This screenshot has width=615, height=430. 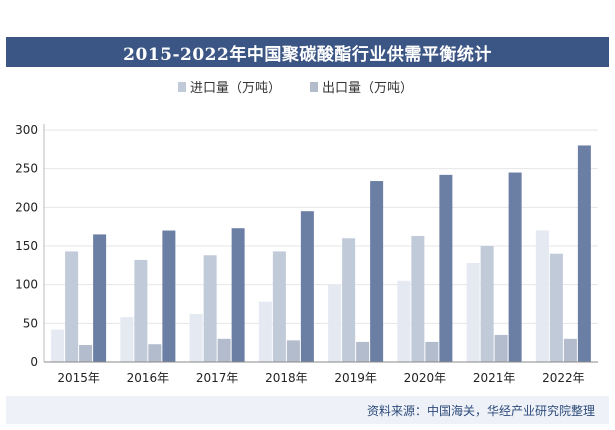 What do you see at coordinates (286, 378) in the screenshot?
I see `x-tick-label: 2018年` at bounding box center [286, 378].